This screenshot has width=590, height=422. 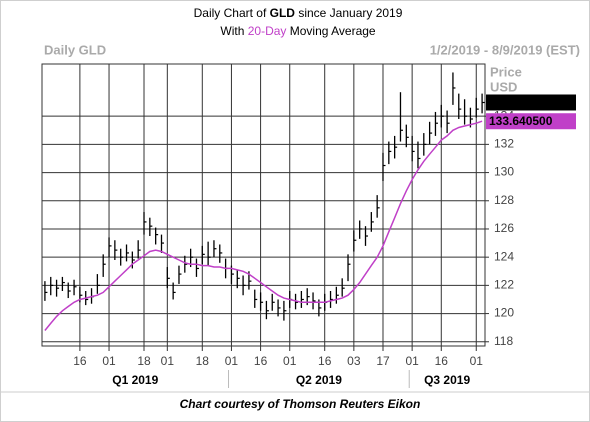 What do you see at coordinates (504, 228) in the screenshot?
I see `y-tick-label: 126` at bounding box center [504, 228].